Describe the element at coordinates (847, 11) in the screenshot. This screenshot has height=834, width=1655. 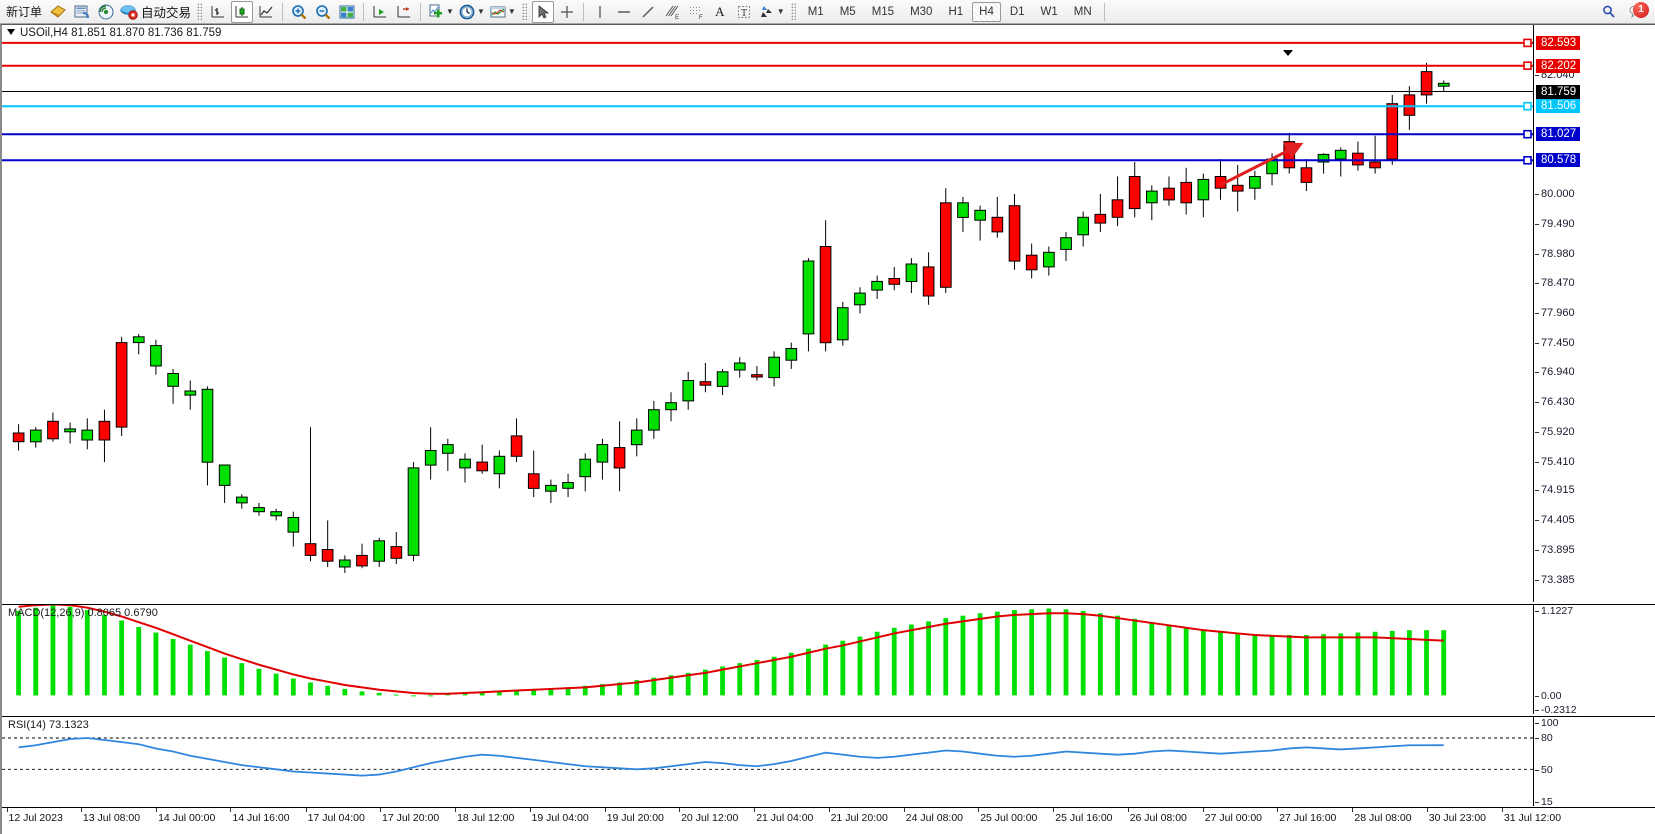
I see `timeframe-m5: M5` at that location.